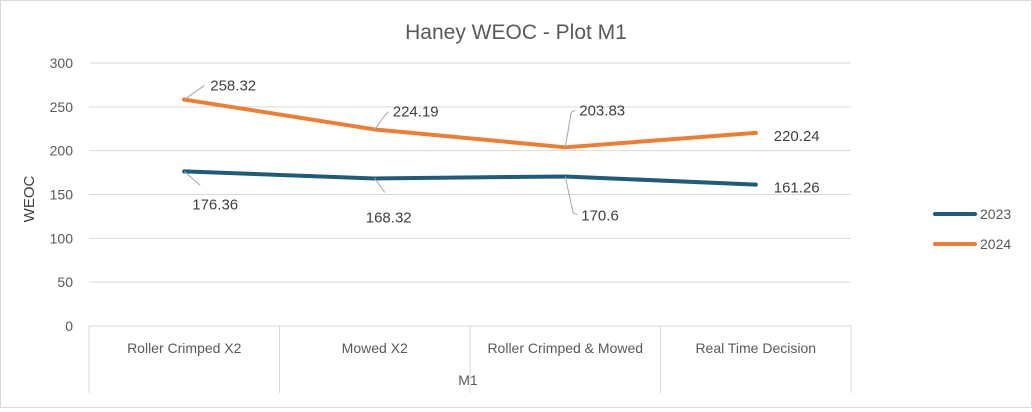 This screenshot has height=412, width=1032. What do you see at coordinates (995, 214) in the screenshot?
I see `legend-label: 2023` at bounding box center [995, 214].